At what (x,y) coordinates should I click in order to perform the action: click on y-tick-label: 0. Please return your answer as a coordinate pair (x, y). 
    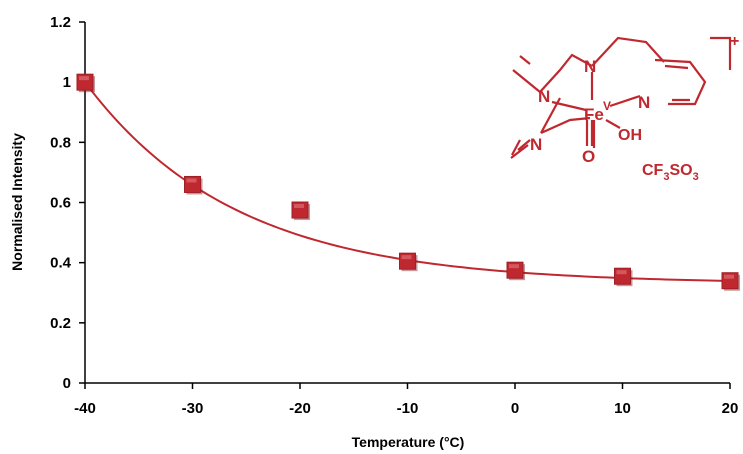
    Looking at the image, I should click on (67, 383).